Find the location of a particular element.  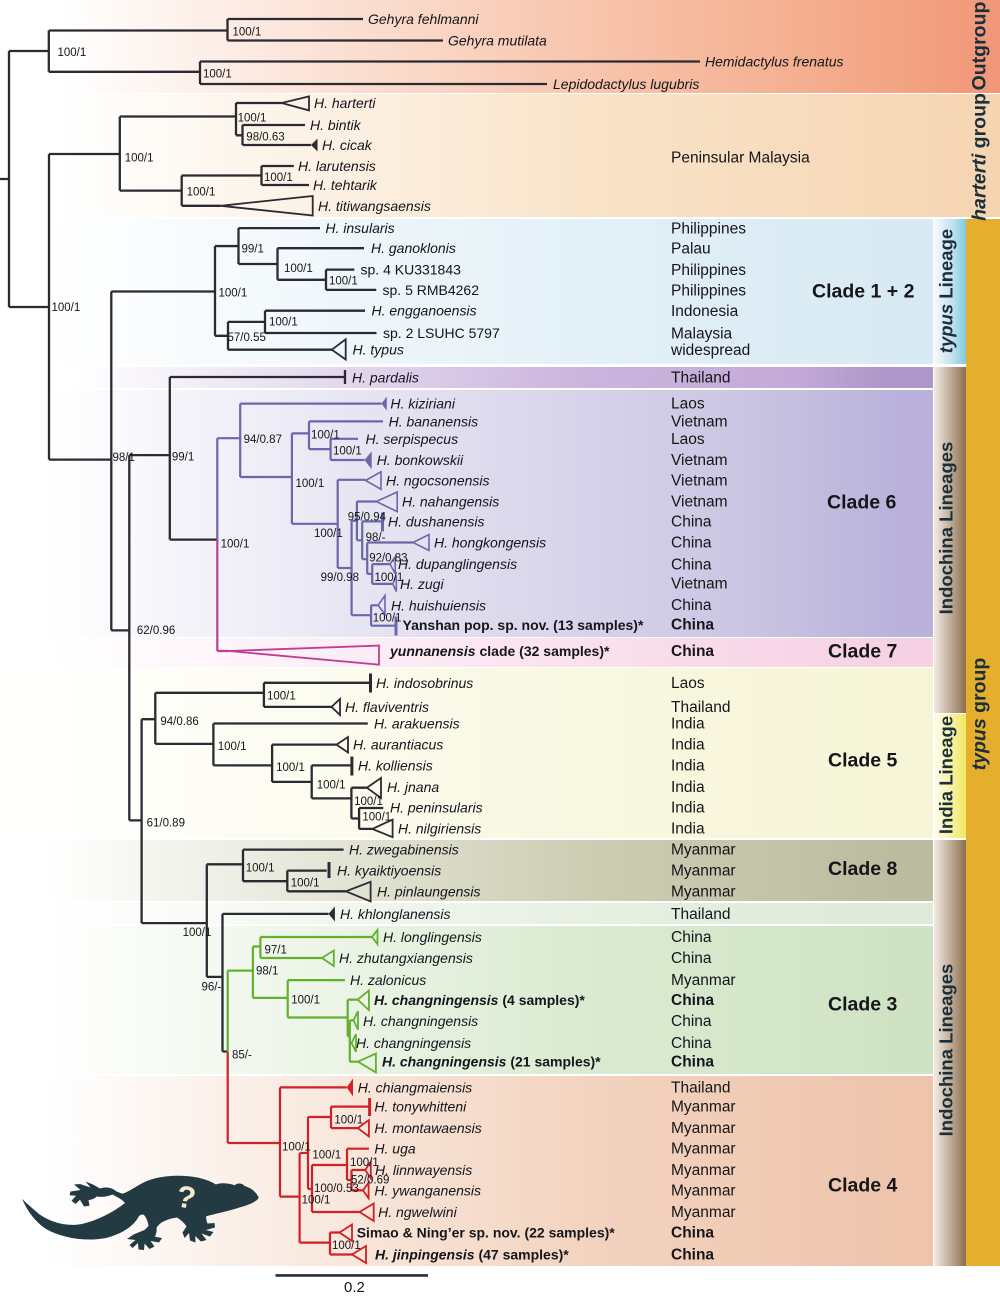

svg-text: H. aurantiacus is located at coordinates (398, 745).